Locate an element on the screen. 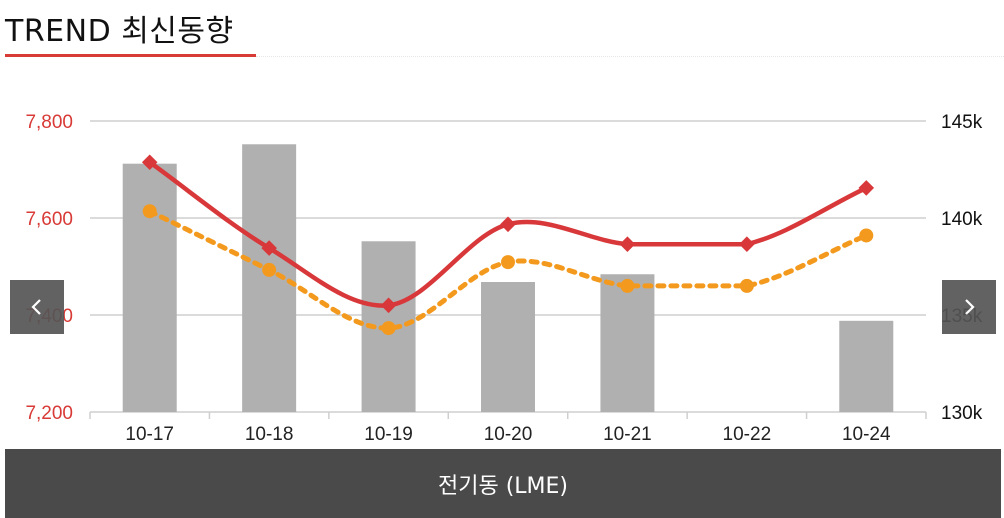 This screenshot has width=1004, height=518. page-title: TREND 최신동향 is located at coordinates (119, 31).